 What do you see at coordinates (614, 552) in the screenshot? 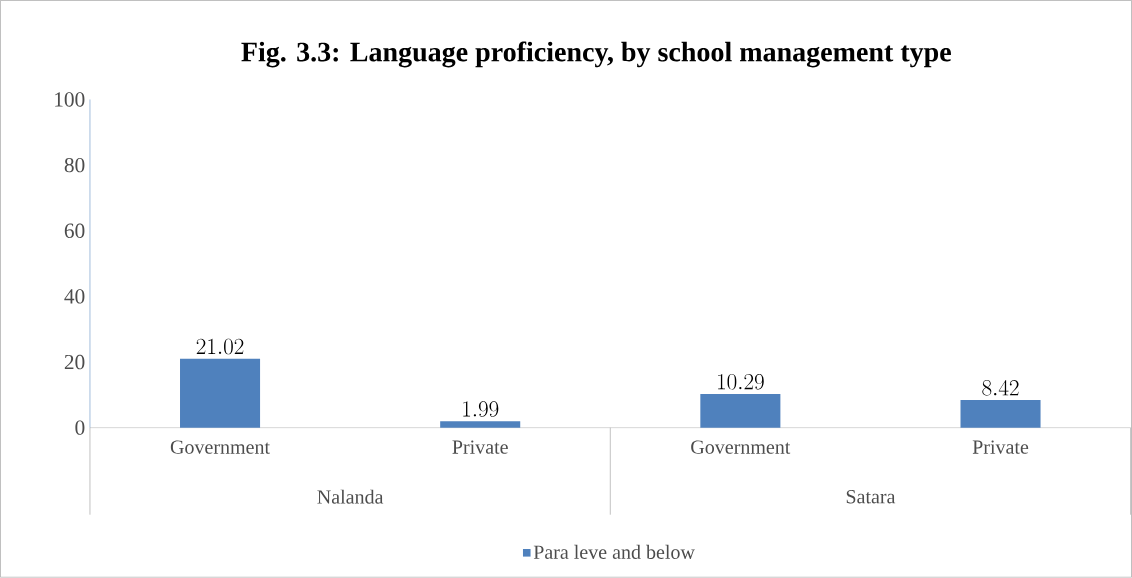
I see `legend-label: Para leve and below` at bounding box center [614, 552].